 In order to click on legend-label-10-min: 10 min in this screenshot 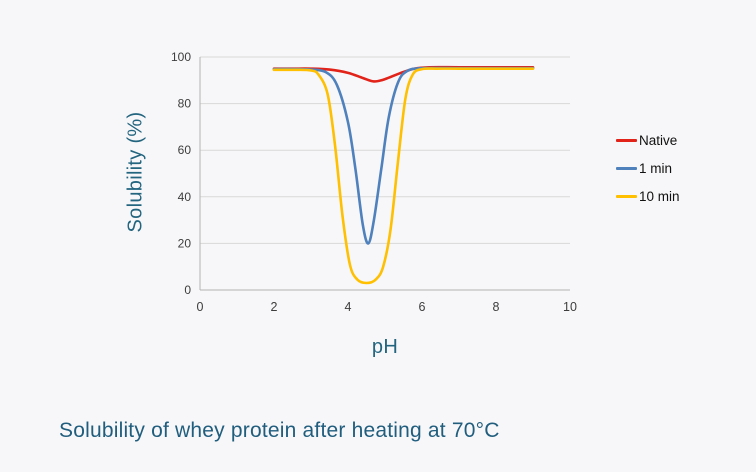, I will do `click(659, 196)`.